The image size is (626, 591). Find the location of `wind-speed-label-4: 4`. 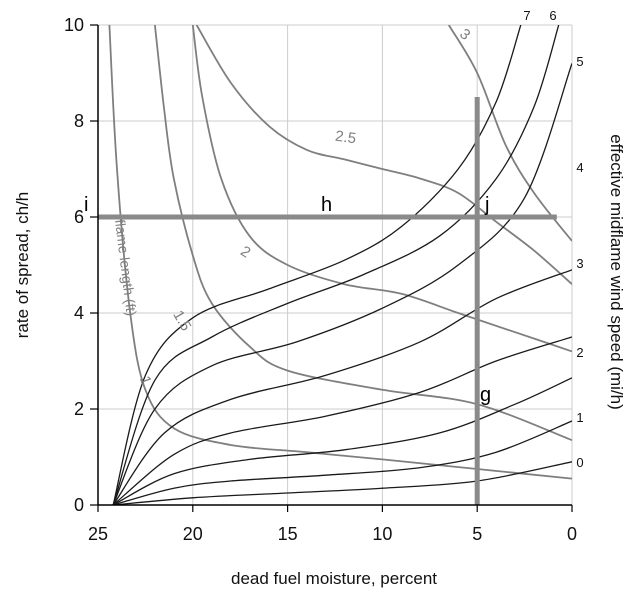

wind-speed-label-4: 4 is located at coordinates (579, 167).